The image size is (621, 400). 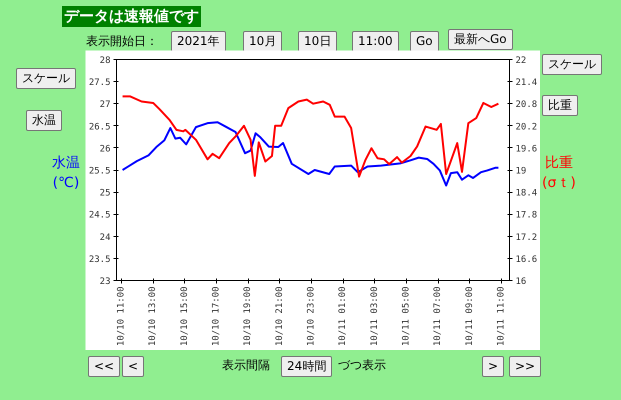 What do you see at coordinates (248, 316) in the screenshot?
I see `x-tick-label: 10/10 19:00` at bounding box center [248, 316].